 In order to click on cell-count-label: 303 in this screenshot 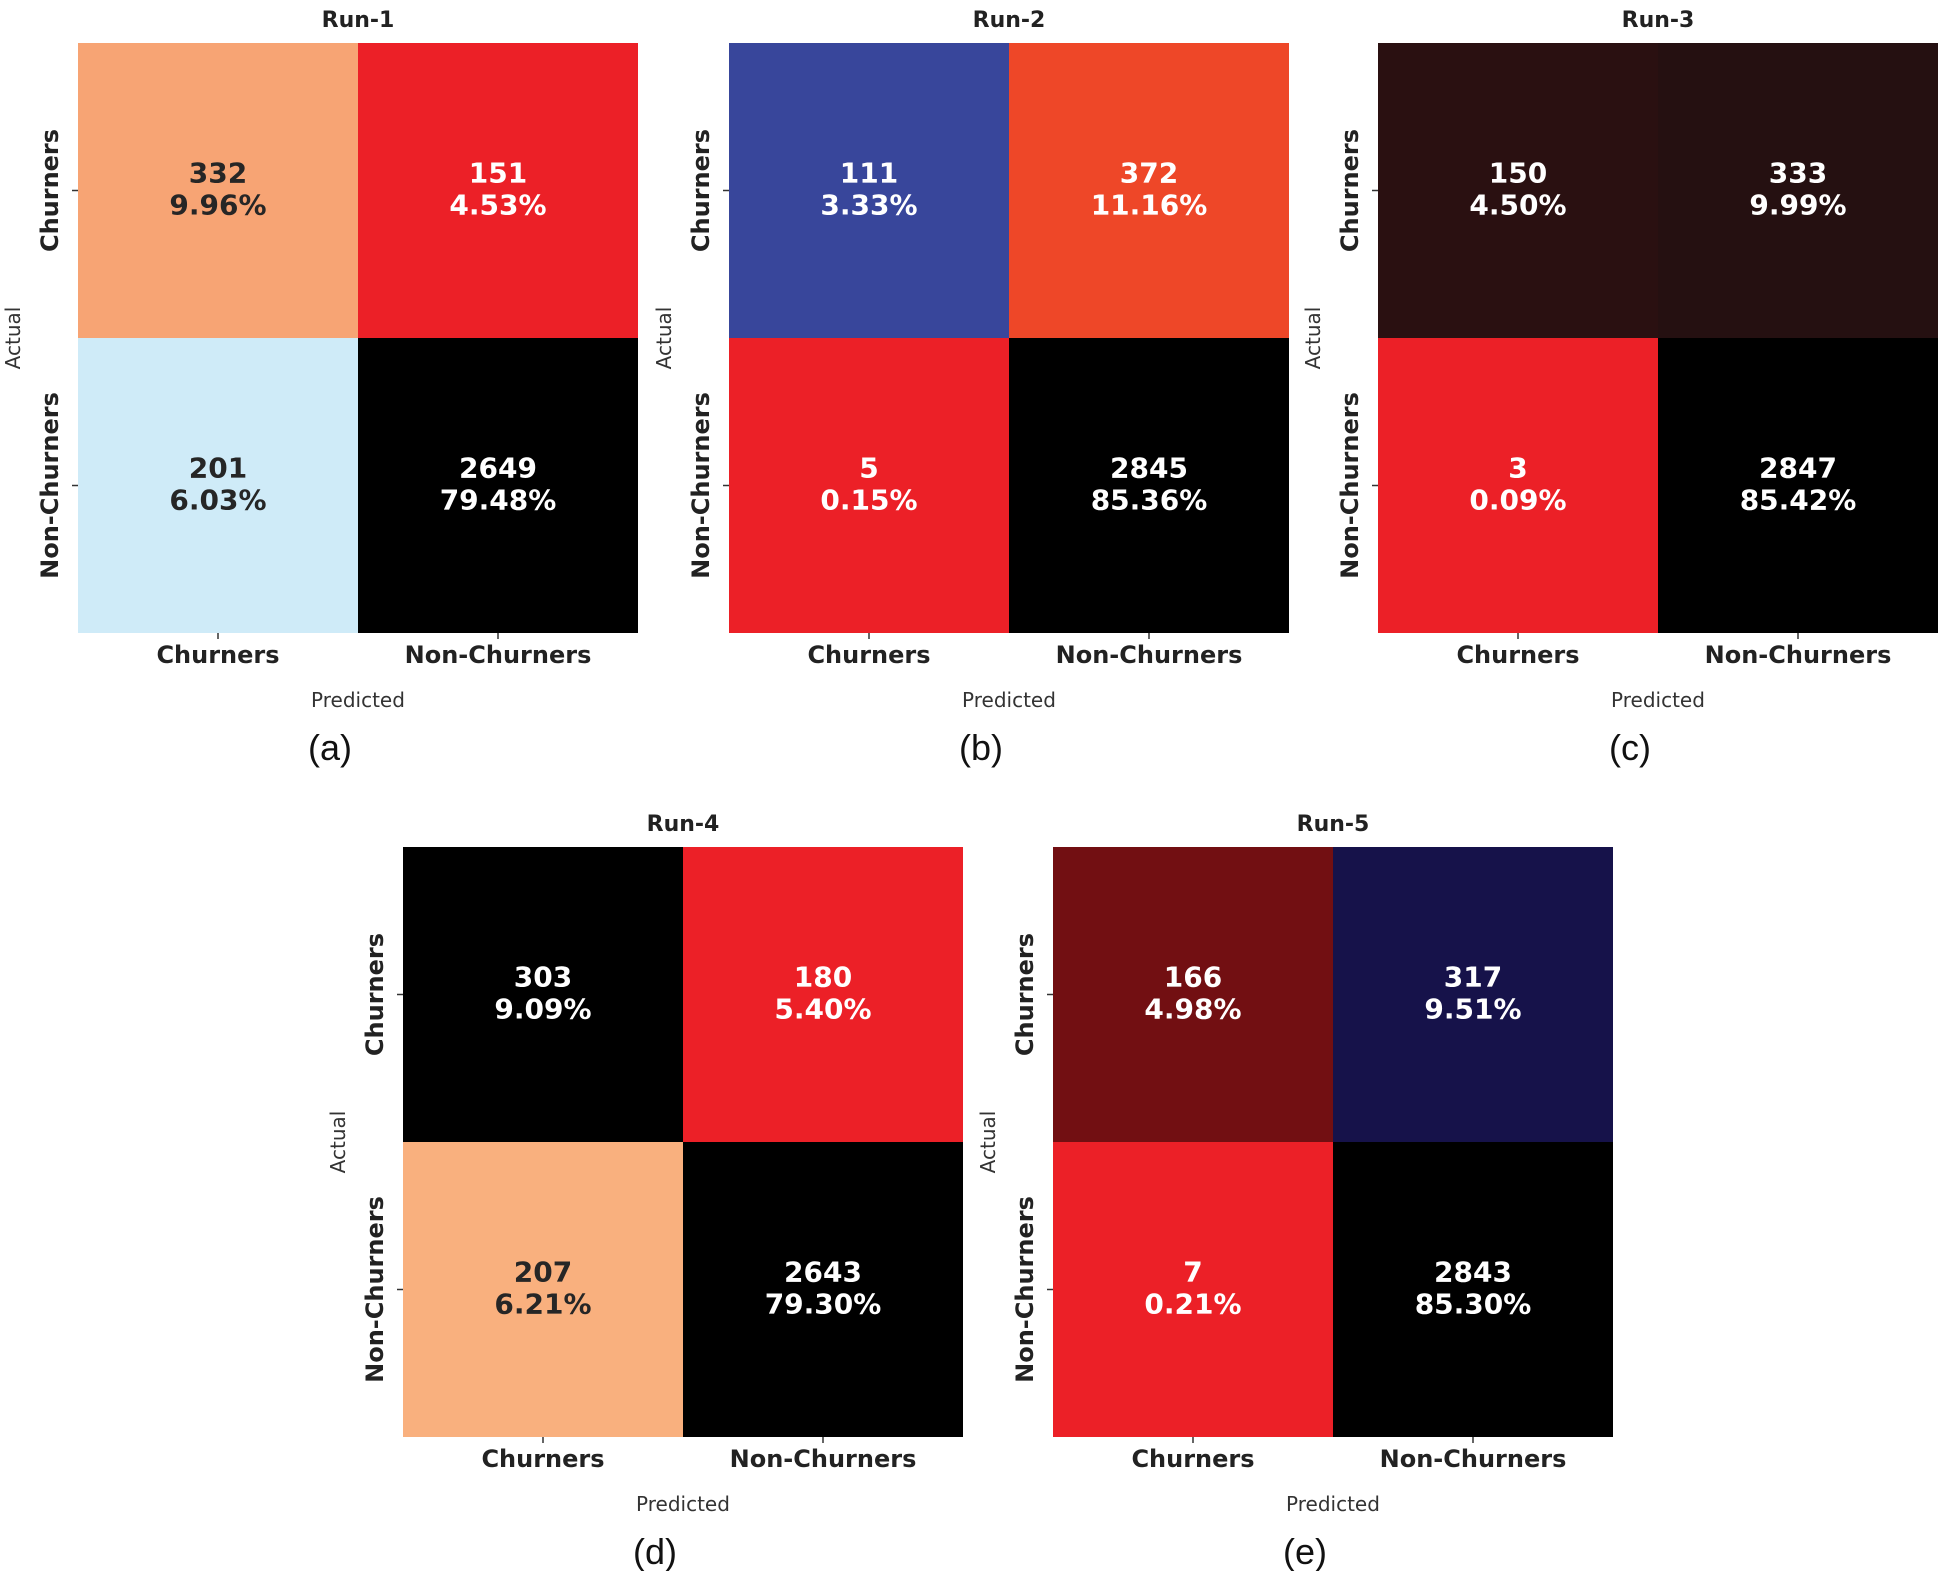, I will do `click(543, 977)`.